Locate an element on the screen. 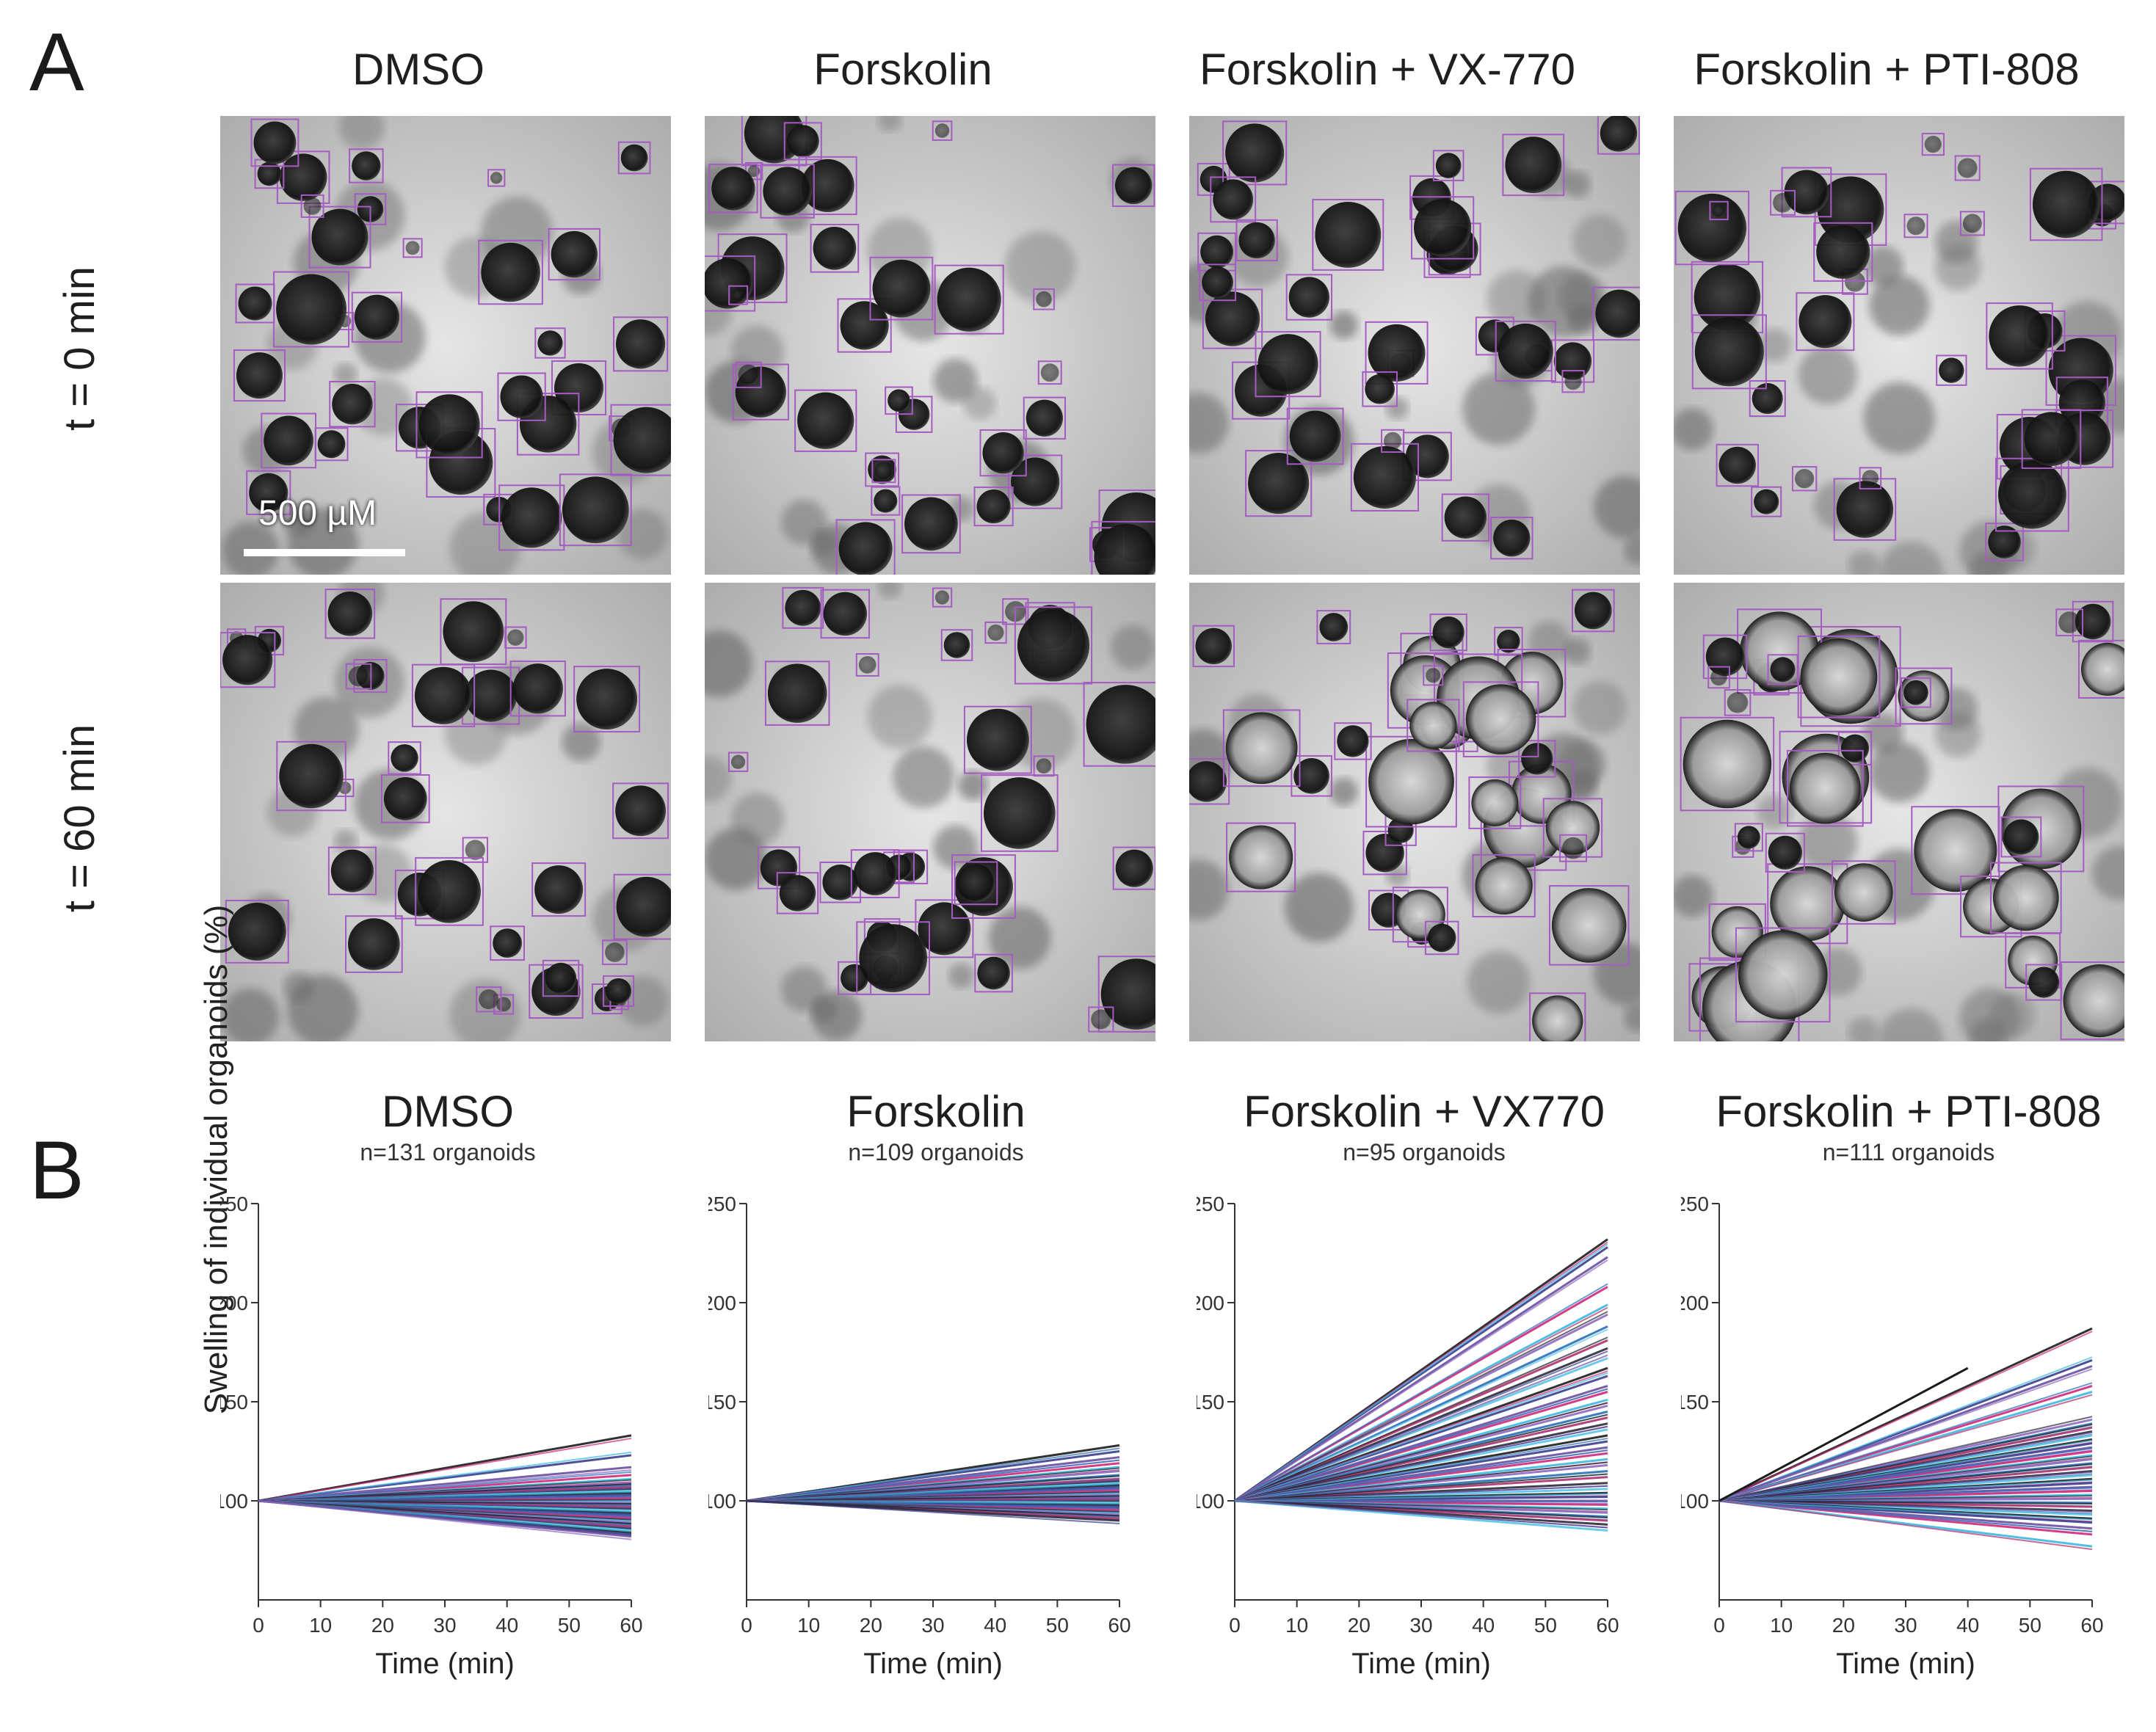 This screenshot has height=1732, width=2156. x-tick-label: 0 is located at coordinates (746, 1625).